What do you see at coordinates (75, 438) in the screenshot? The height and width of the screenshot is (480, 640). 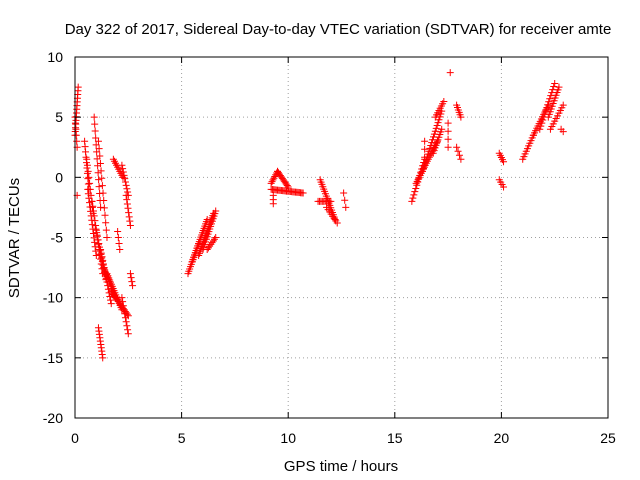 I see `x-tick-label: 0` at bounding box center [75, 438].